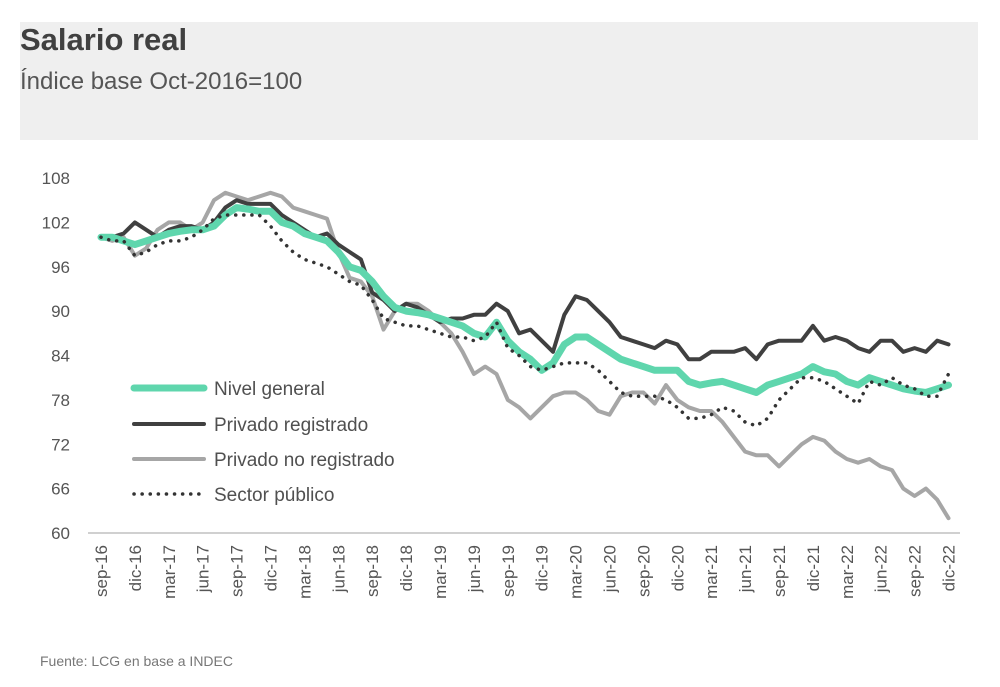 The image size is (1000, 687). What do you see at coordinates (304, 460) in the screenshot?
I see `legend-label: Privado no registrado` at bounding box center [304, 460].